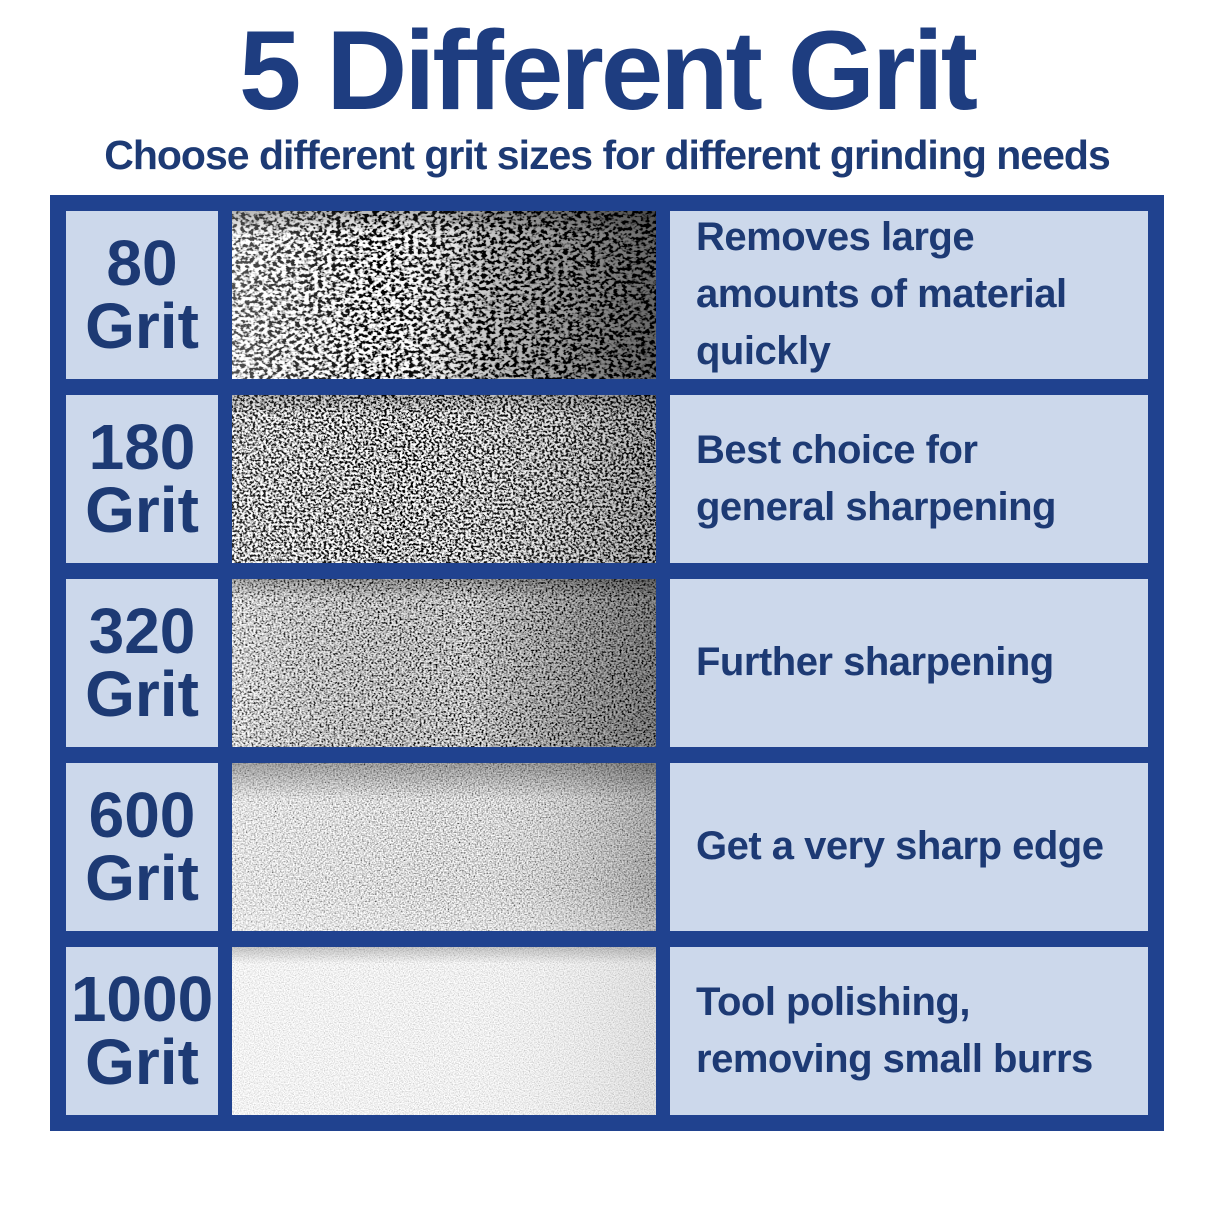 The width and height of the screenshot is (1214, 1214). Describe the element at coordinates (909, 478) in the screenshot. I see `grit-description: Best choice for general sharpening` at that location.